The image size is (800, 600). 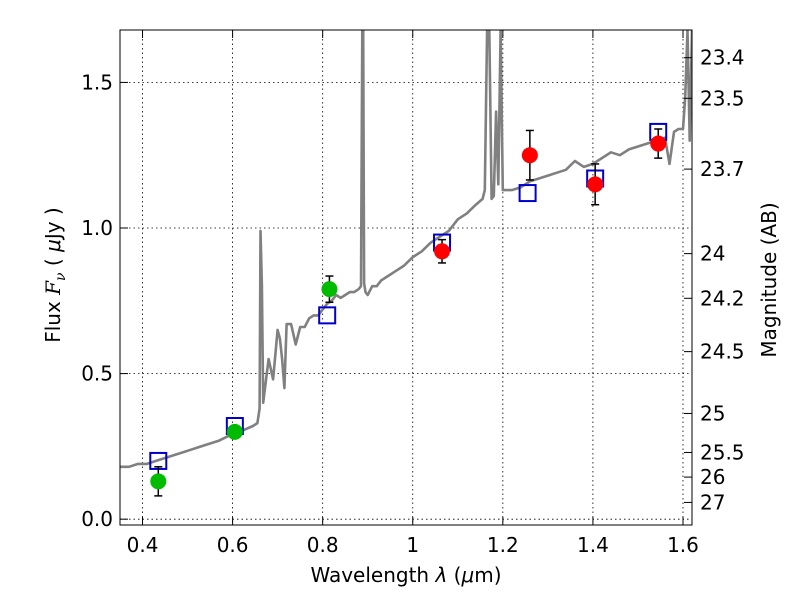 What do you see at coordinates (97, 519) in the screenshot?
I see `y-tick-label: 0.0` at bounding box center [97, 519].